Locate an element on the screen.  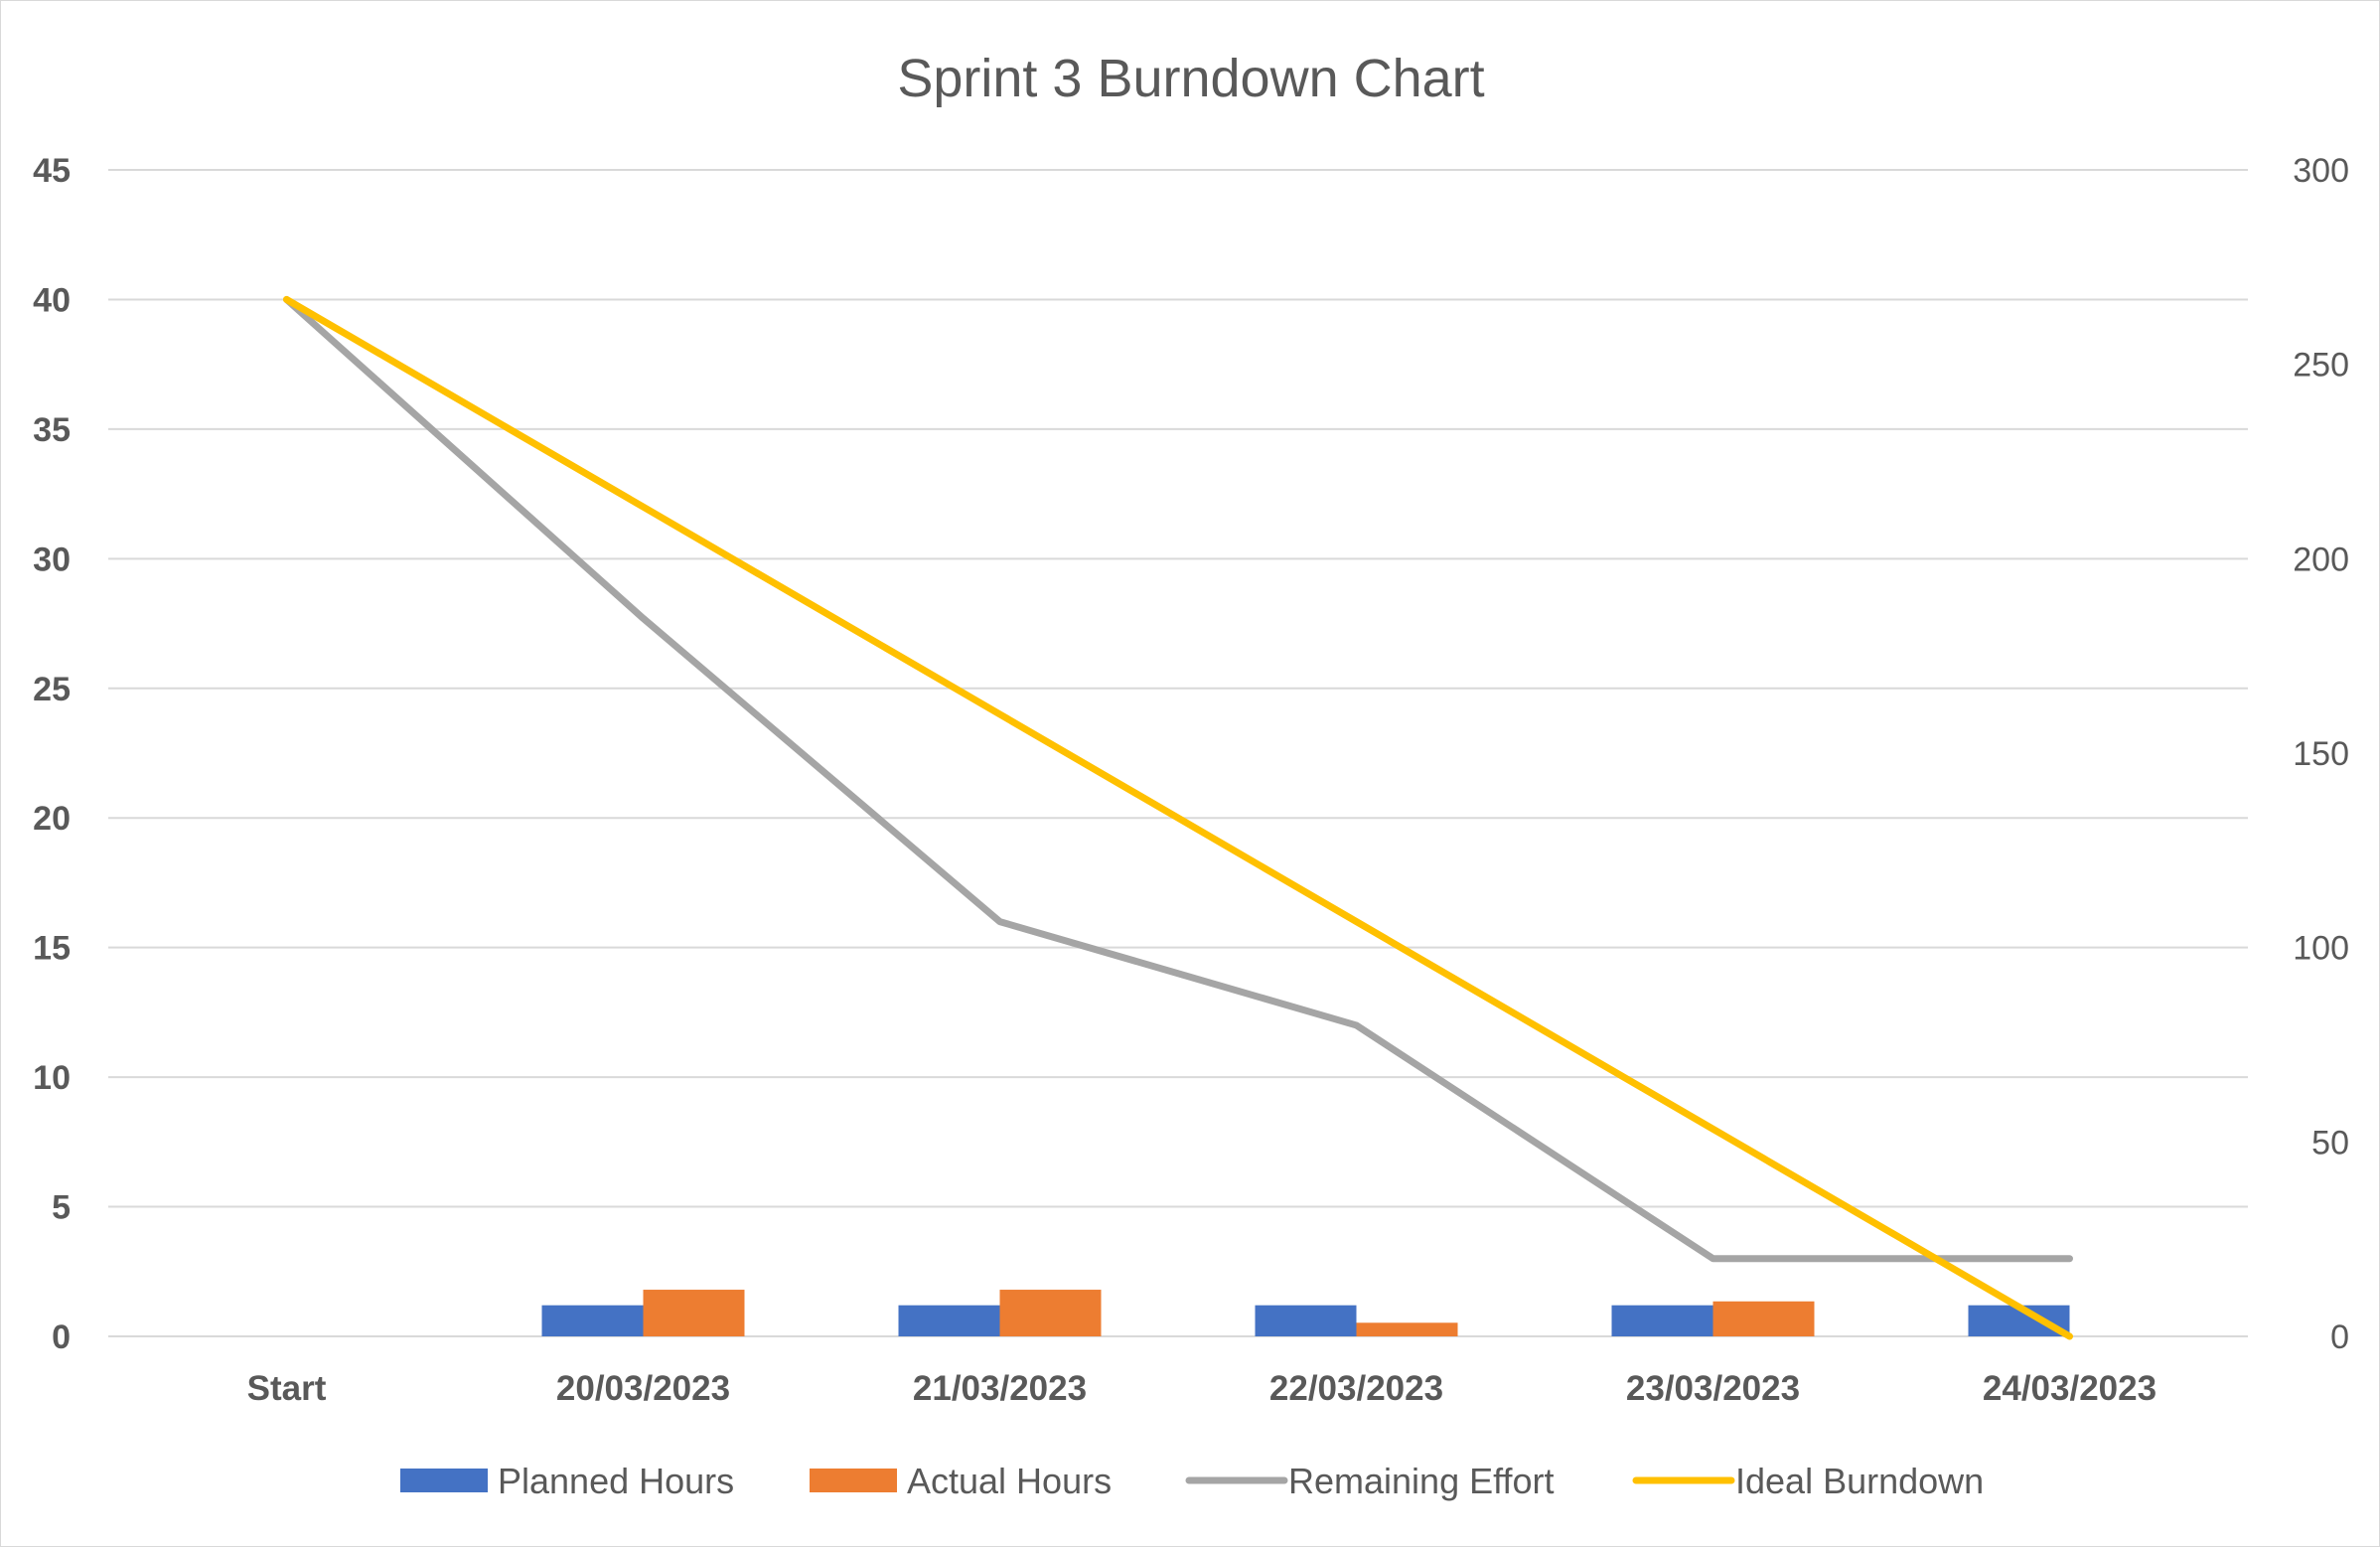
left-axis-ticks: 0 5 10 15 20 25 30 35 40 45 is located at coordinates (52, 754).